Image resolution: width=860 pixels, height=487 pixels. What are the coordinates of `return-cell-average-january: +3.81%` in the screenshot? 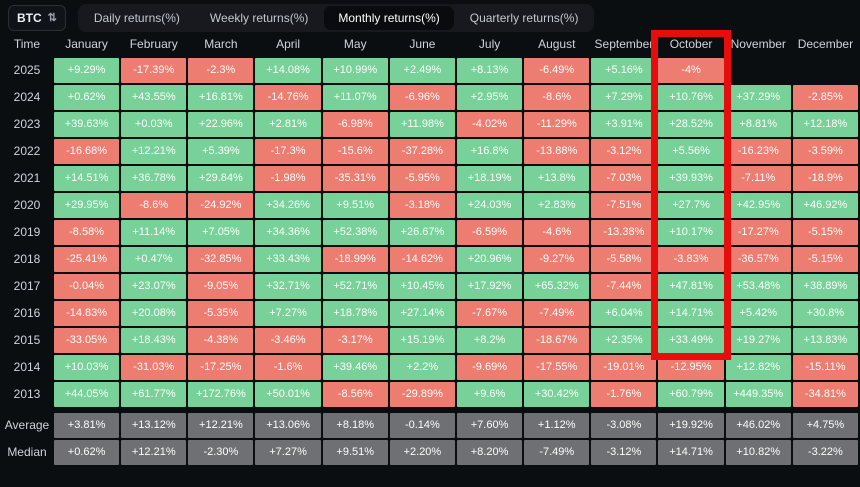 It's located at (87, 425).